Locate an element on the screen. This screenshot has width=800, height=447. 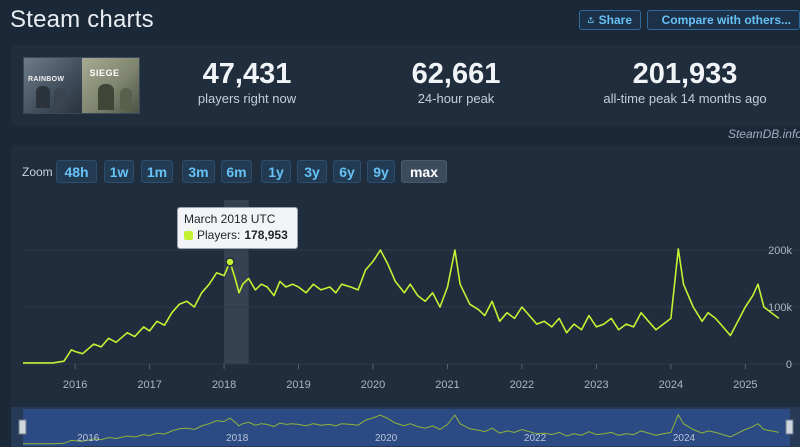
zoom-option-1y: 1y is located at coordinates (276, 171).